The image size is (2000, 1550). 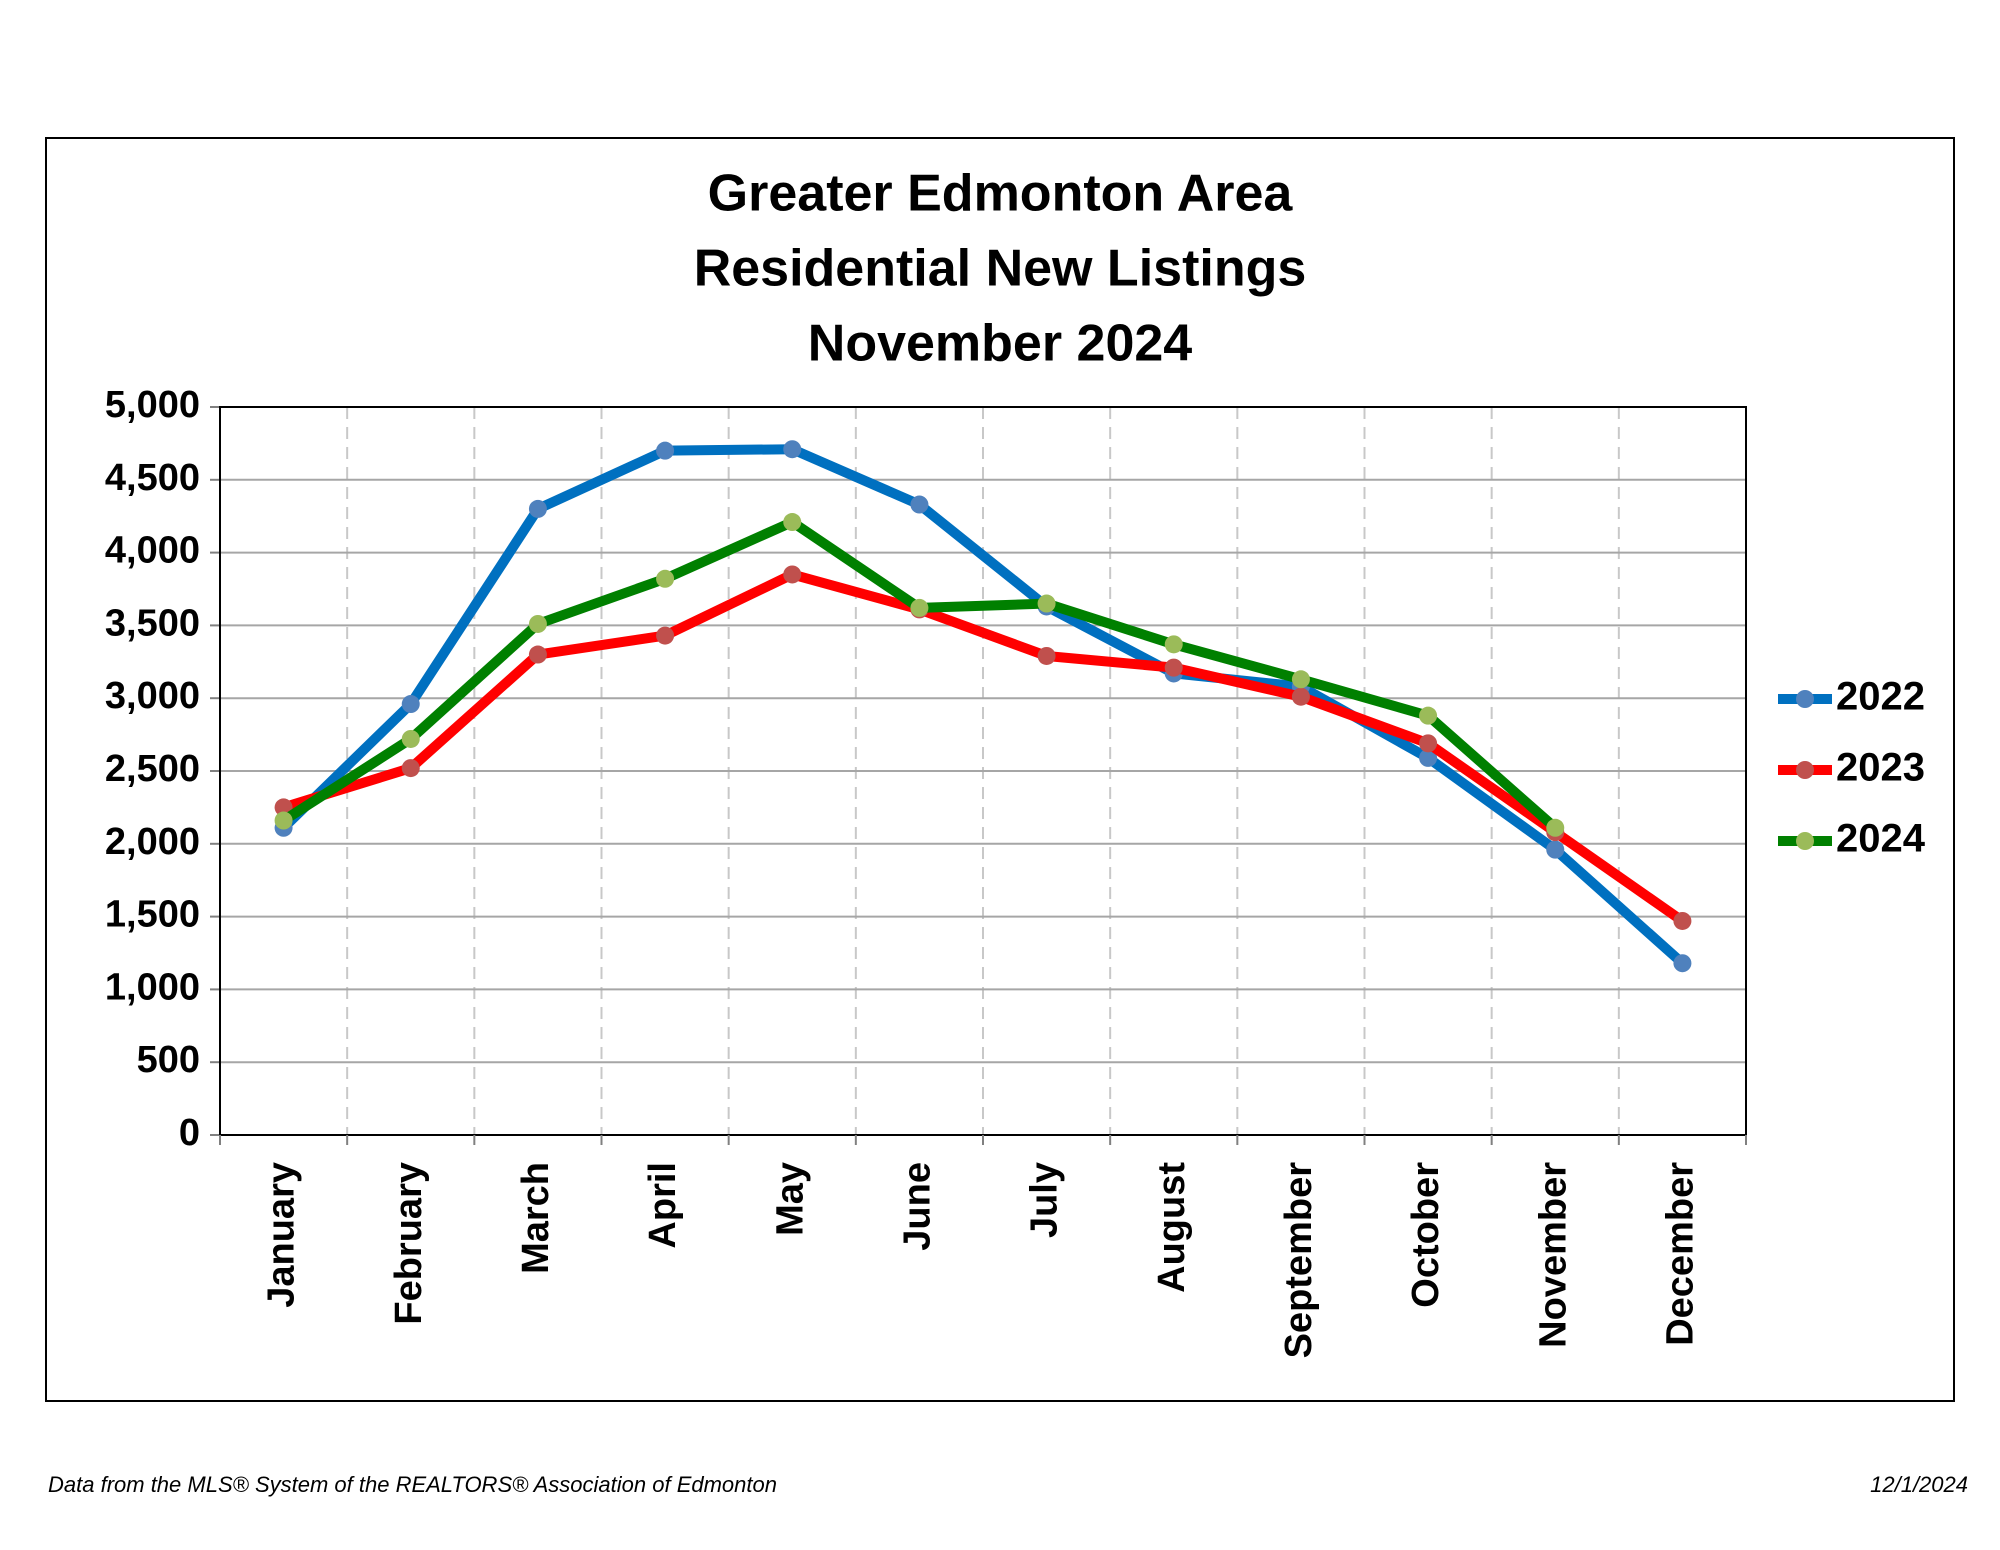 I want to click on y-tick-label: 500, so click(x=168, y=1060).